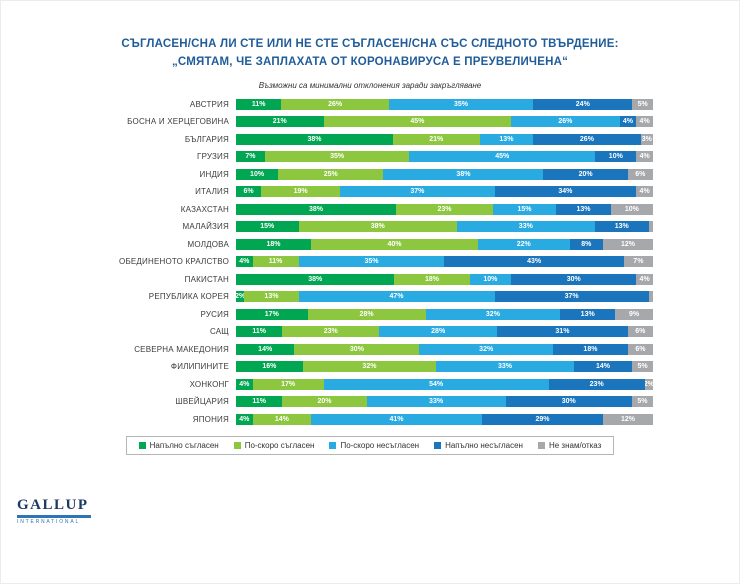 The image size is (740, 584). I want to click on chart-row: БОСНА И ХЕРЦЕГОВИНА 21% 45% 26% 4% 4%, so click(370, 122).